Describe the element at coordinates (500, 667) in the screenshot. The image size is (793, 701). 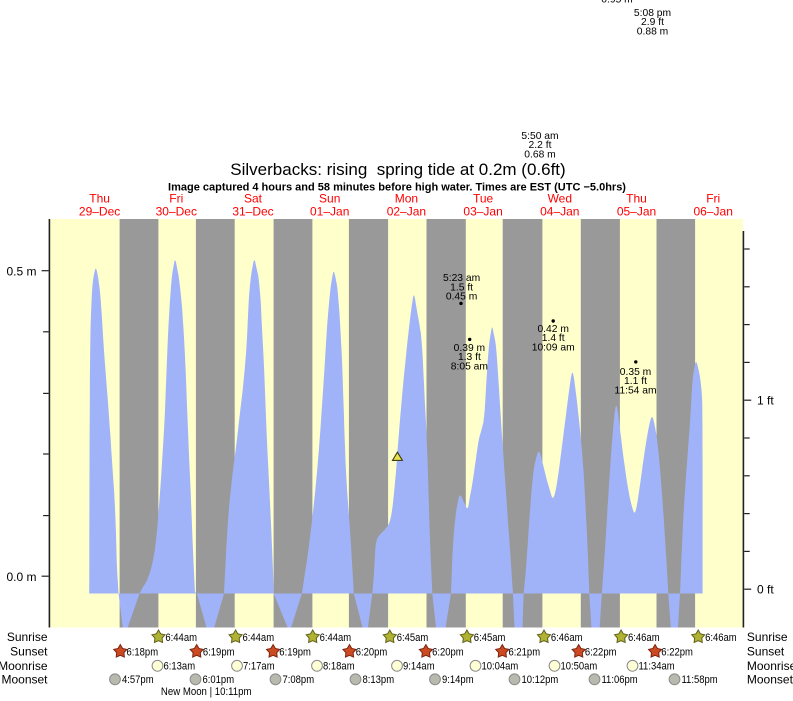
I see `svg-text: 10:04am` at that location.